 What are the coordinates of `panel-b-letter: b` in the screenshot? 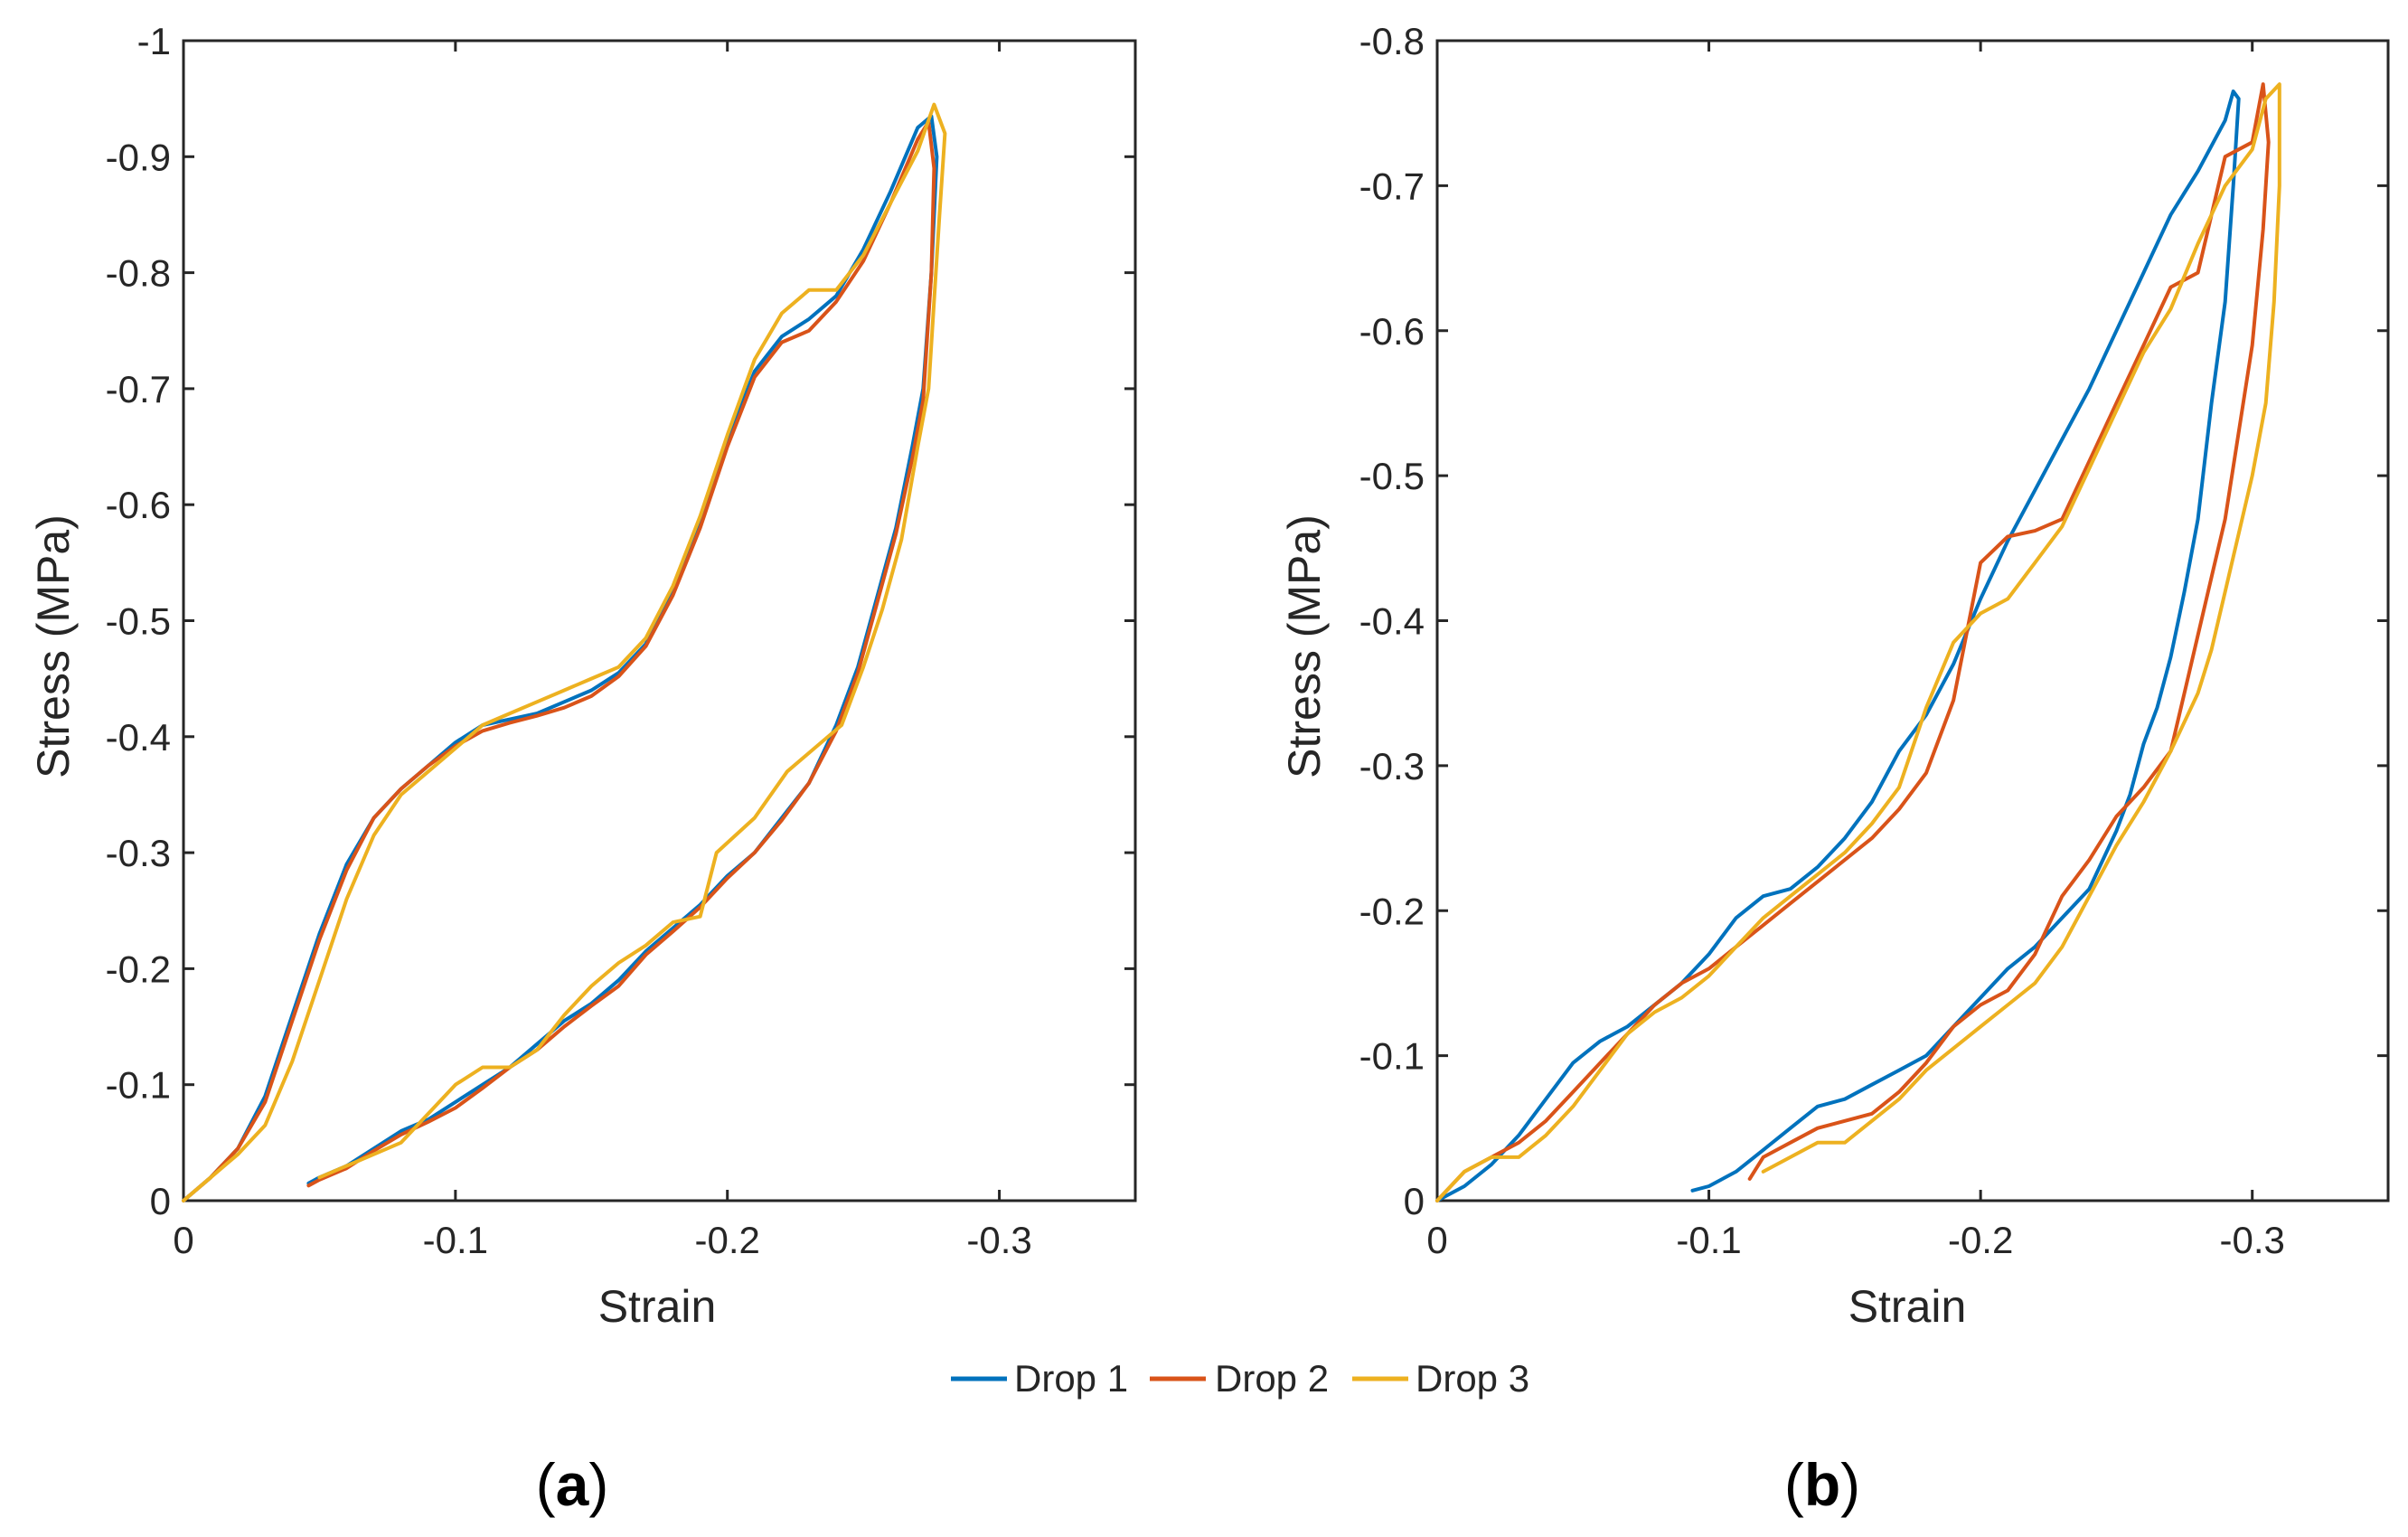 It's located at (1822, 1484).